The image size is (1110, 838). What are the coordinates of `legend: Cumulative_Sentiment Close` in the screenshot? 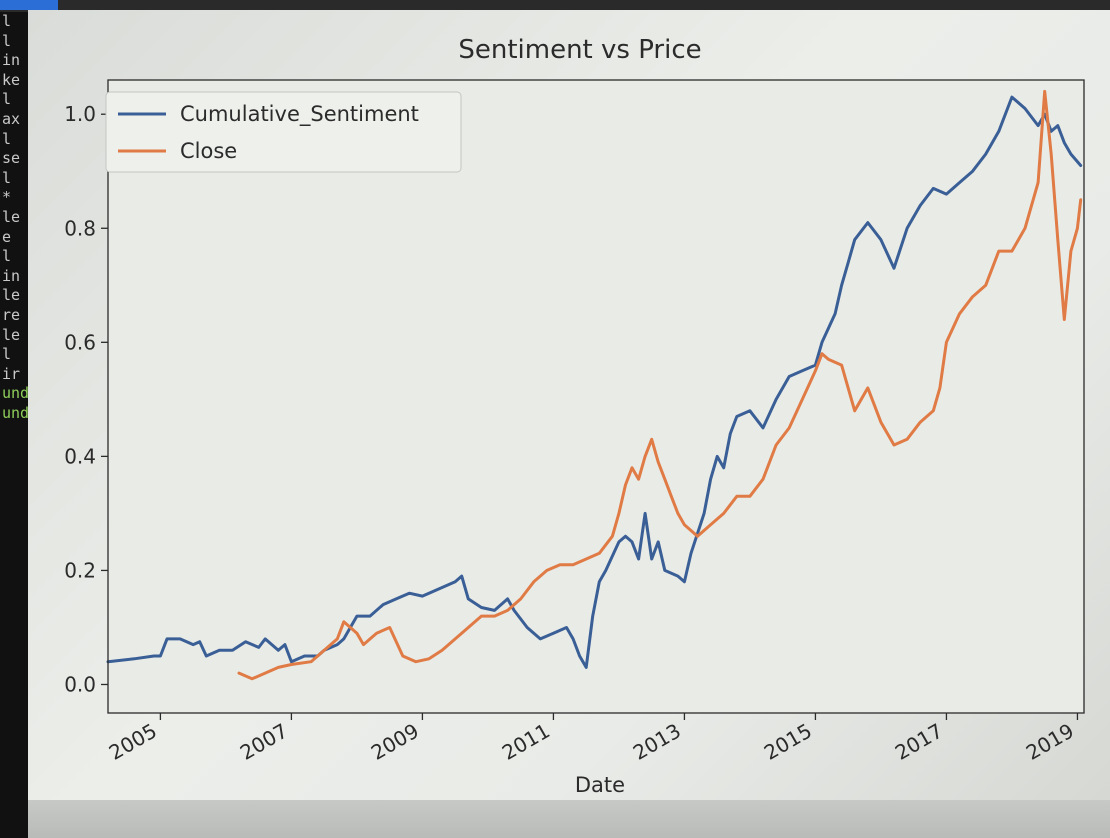 It's located at (283, 132).